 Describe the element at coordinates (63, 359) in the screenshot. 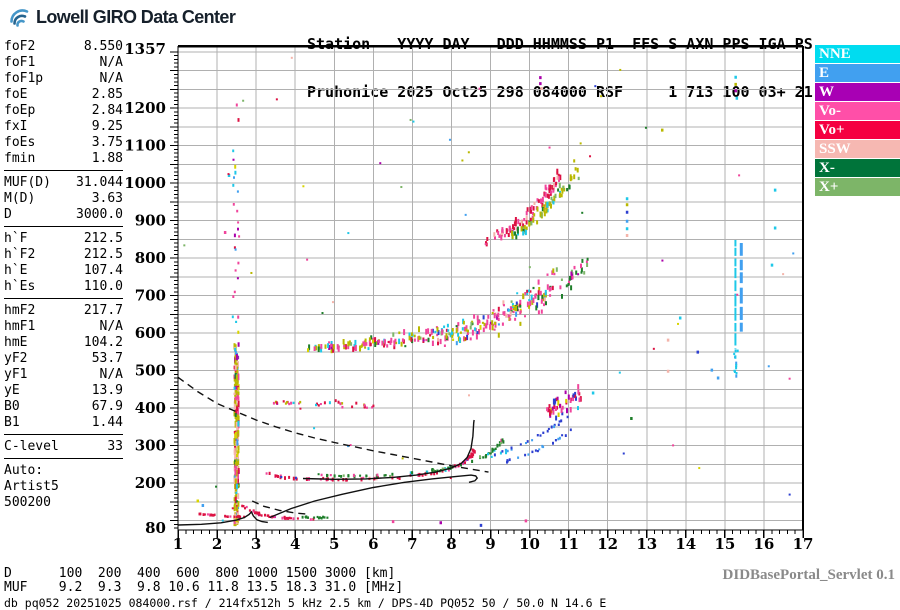

I see `param-row: yF2 53.7` at that location.